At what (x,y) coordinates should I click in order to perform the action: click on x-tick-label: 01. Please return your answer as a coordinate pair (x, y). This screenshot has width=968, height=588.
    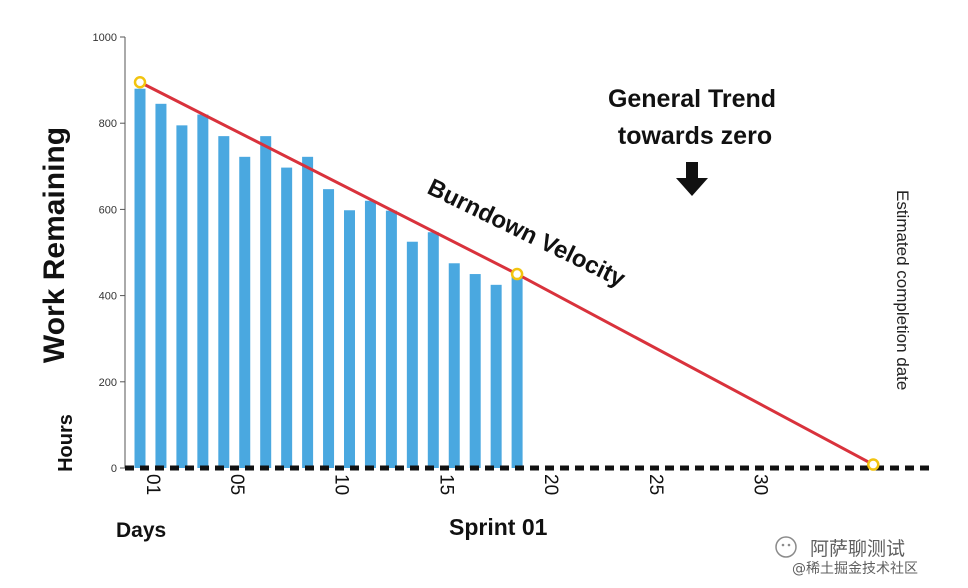
    Looking at the image, I should click on (152, 484).